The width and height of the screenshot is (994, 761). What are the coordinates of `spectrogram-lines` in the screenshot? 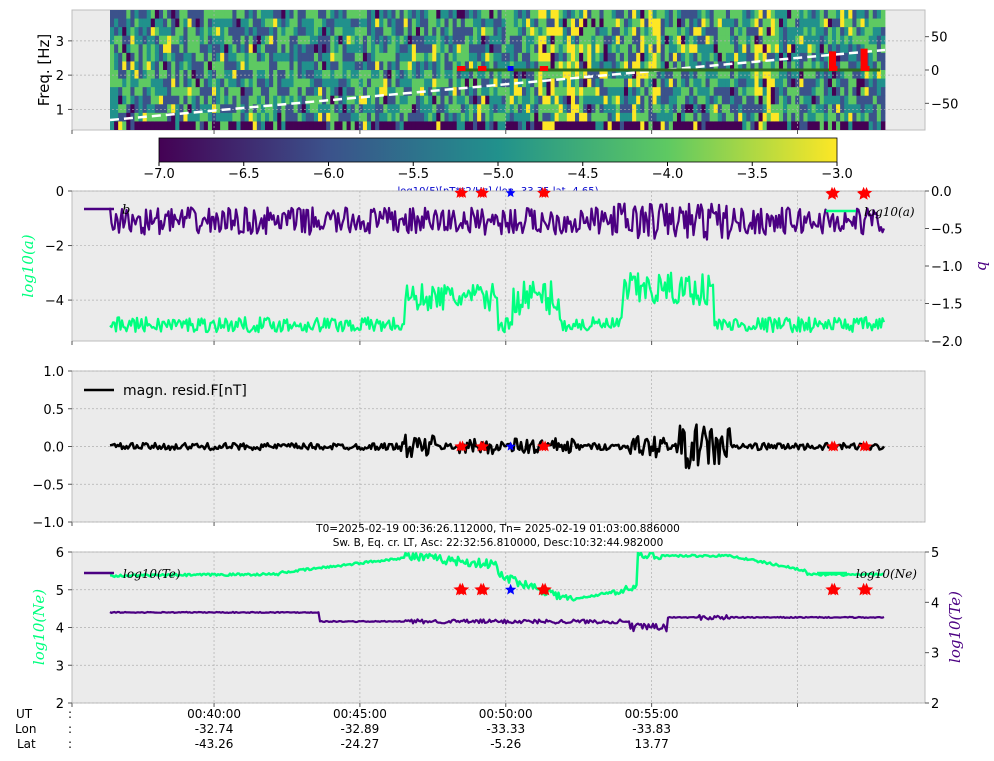 It's located at (497, 85).